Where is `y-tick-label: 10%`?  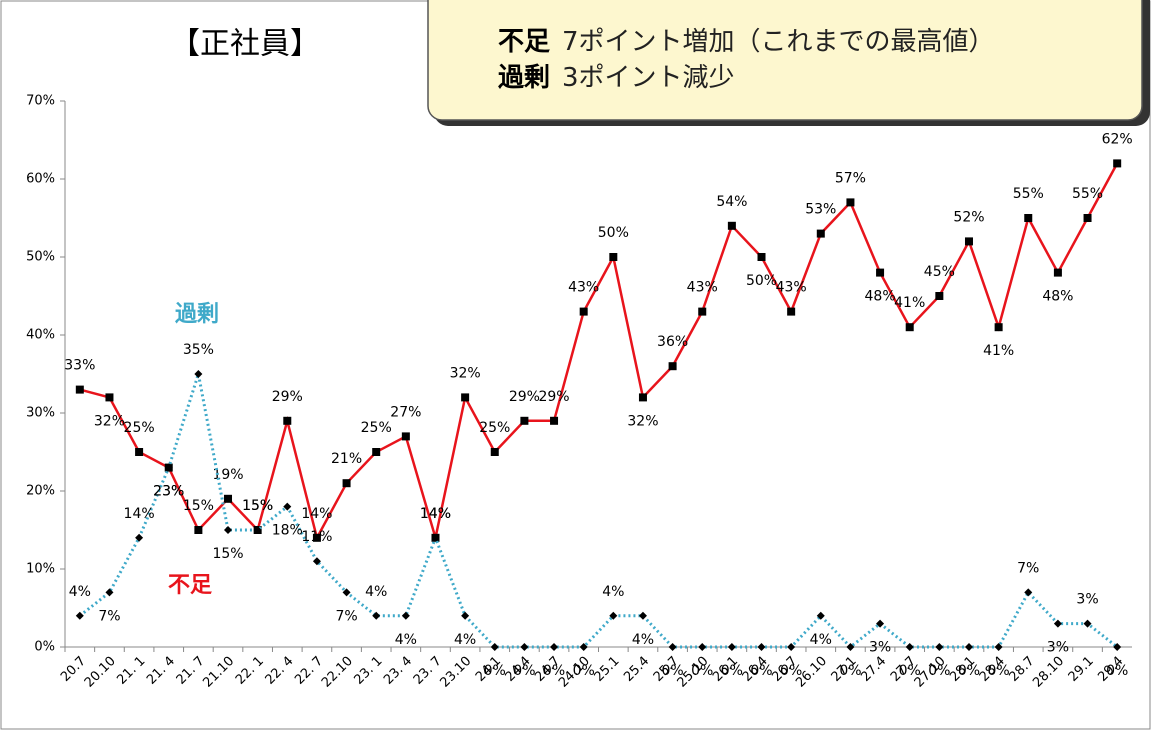 y-tick-label: 10% is located at coordinates (40, 569).